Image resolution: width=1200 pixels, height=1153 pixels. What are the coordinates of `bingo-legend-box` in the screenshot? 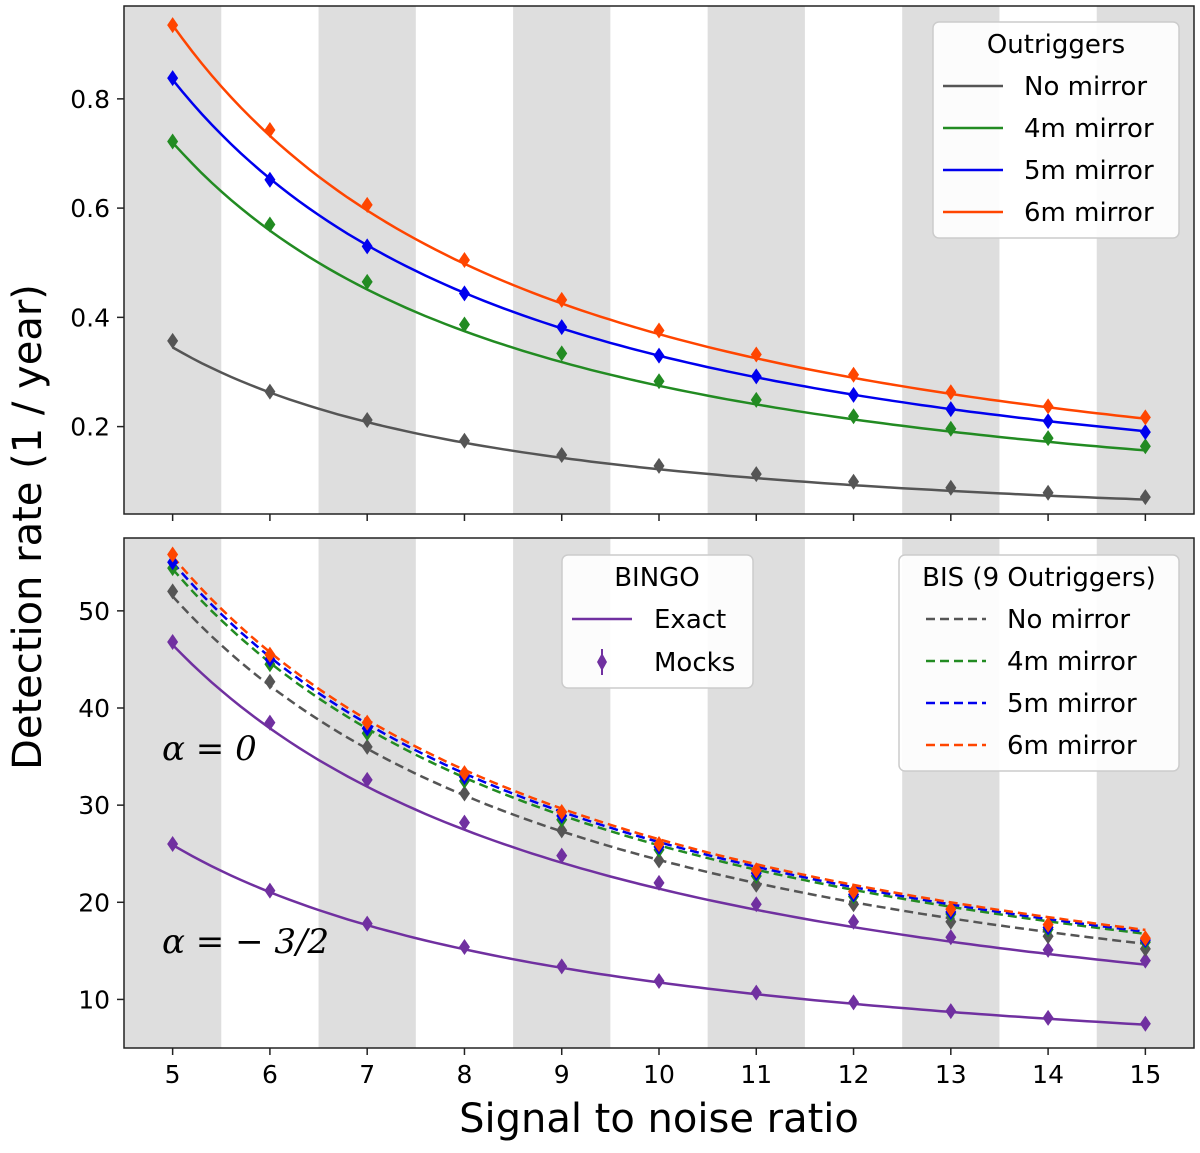 It's located at (657, 621).